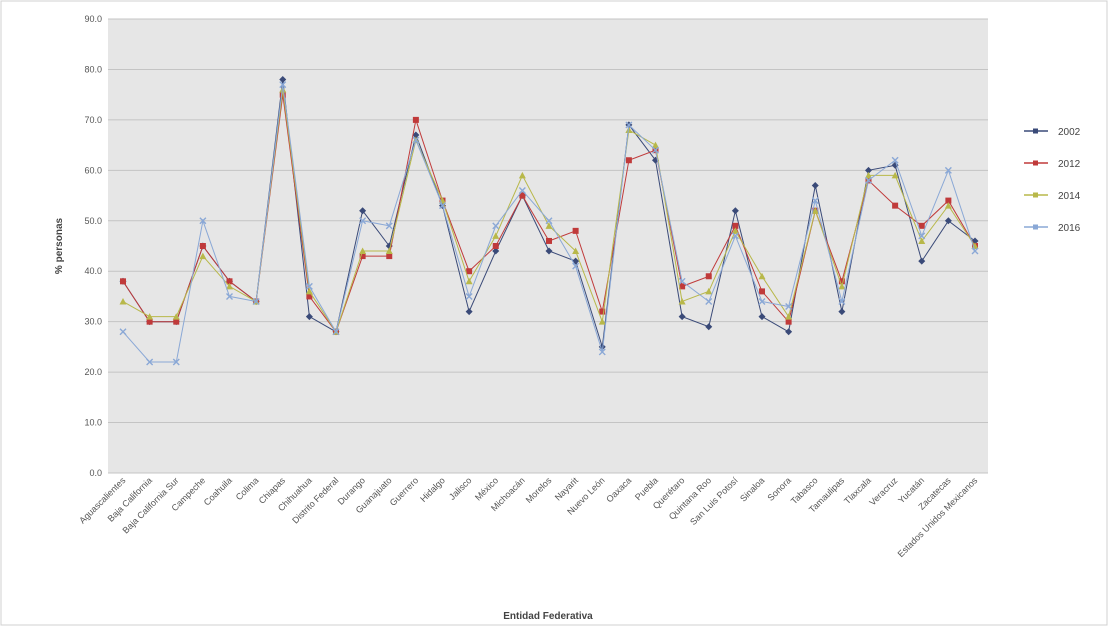 The width and height of the screenshot is (1109, 627). I want to click on point-2002-morelos, so click(549, 251).